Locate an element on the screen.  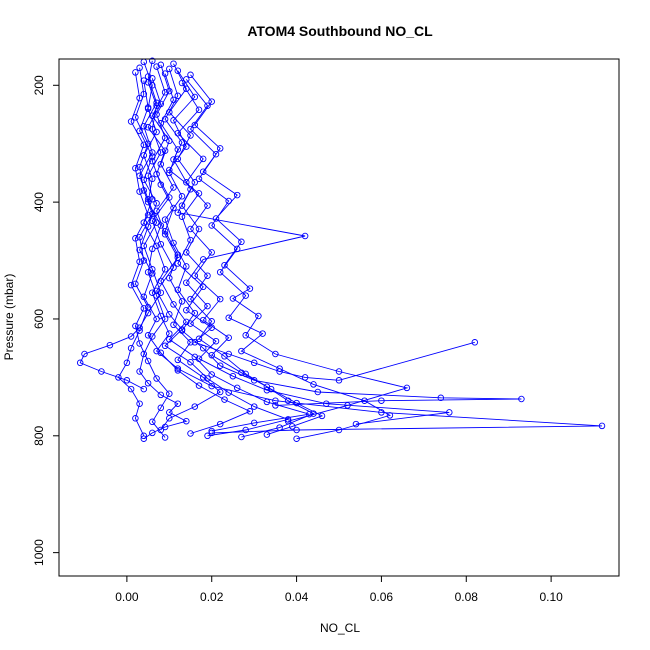
y-axis-label: Pressure (mbar) is located at coordinates (9, 317).